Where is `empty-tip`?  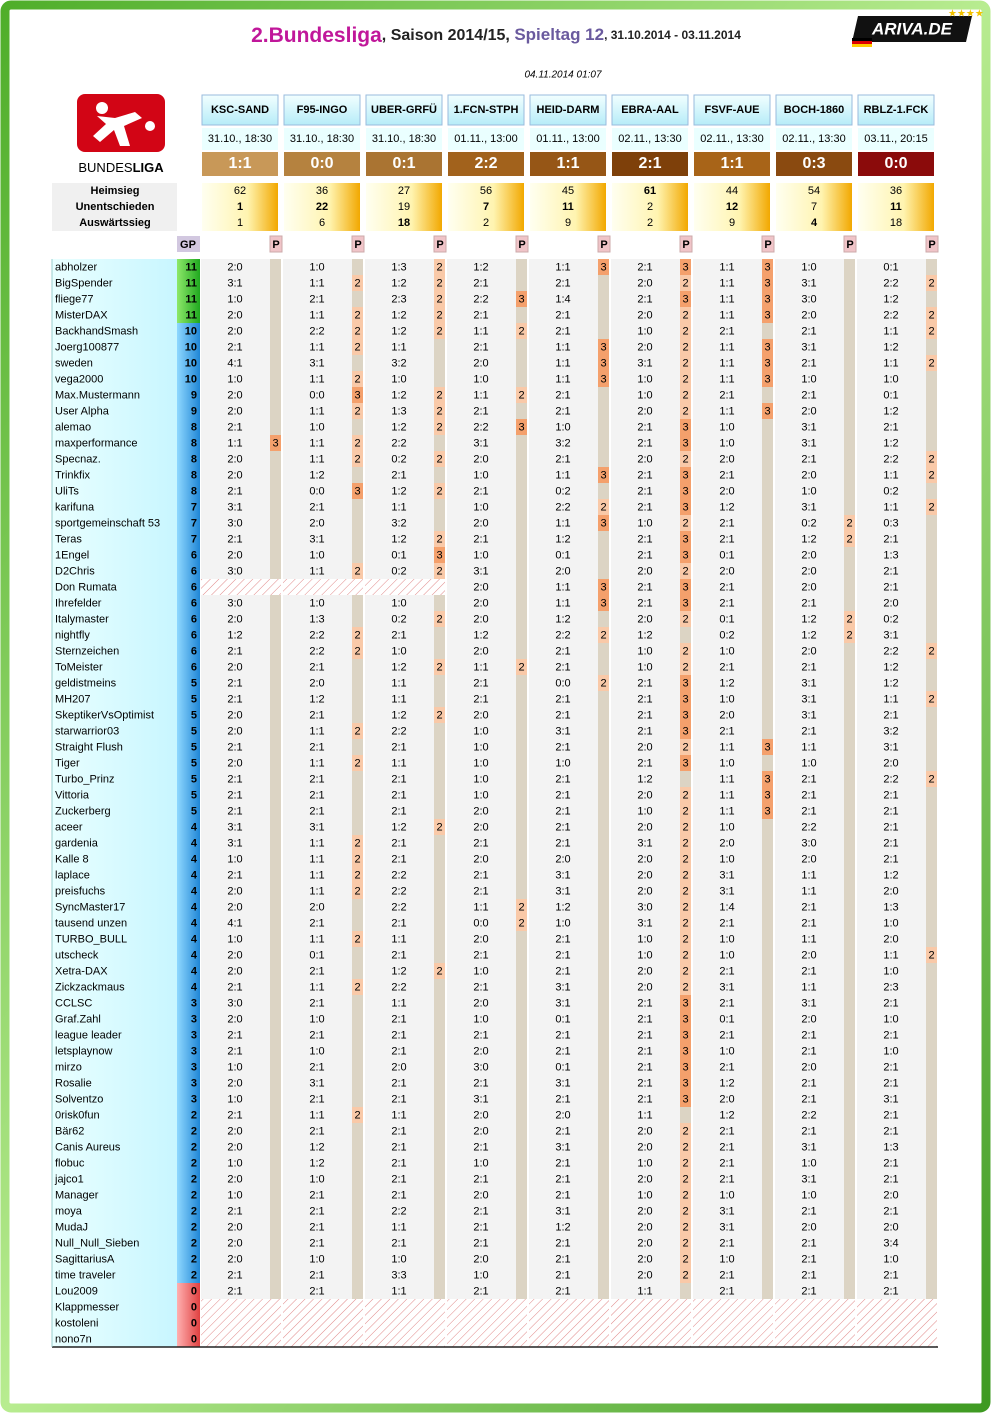 empty-tip is located at coordinates (323, 1323).